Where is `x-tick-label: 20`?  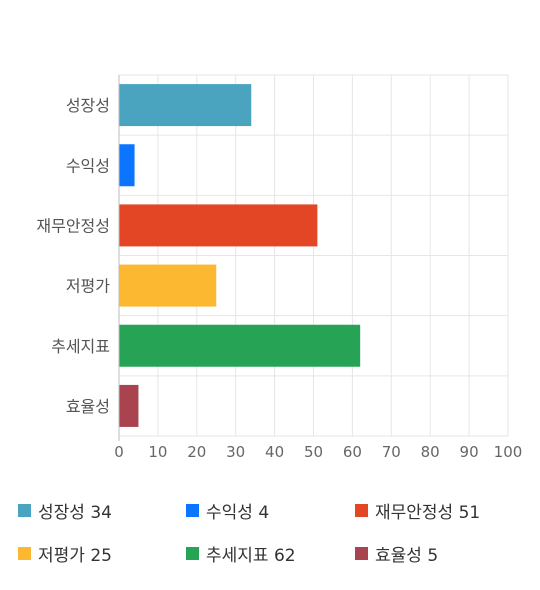 x-tick-label: 20 is located at coordinates (196, 452).